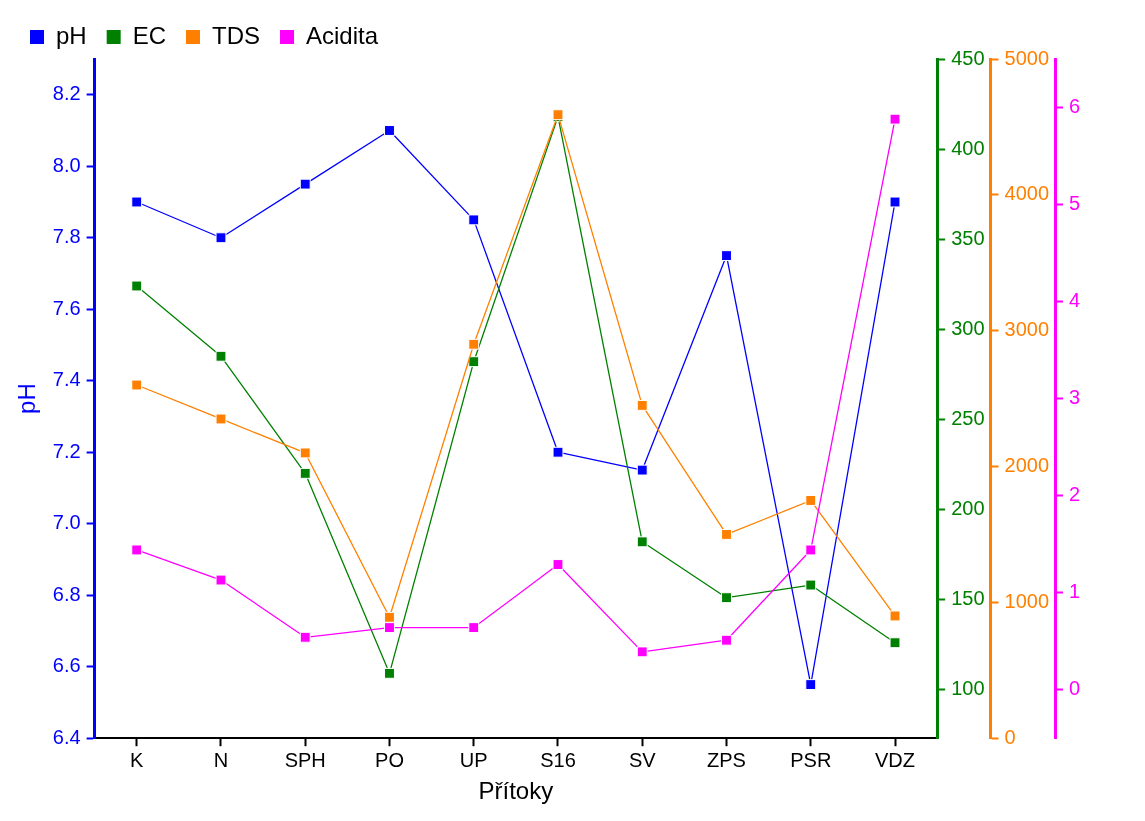 Image resolution: width=1145 pixels, height=821 pixels. I want to click on x-tick-label: VDZ, so click(895, 759).